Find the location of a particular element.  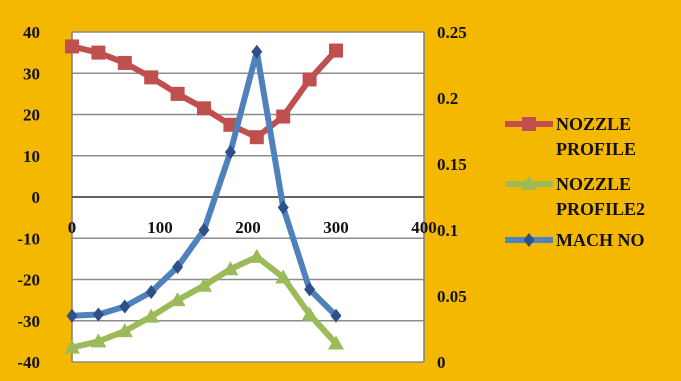

y-left-tick-label: -10 is located at coordinates (28, 238).